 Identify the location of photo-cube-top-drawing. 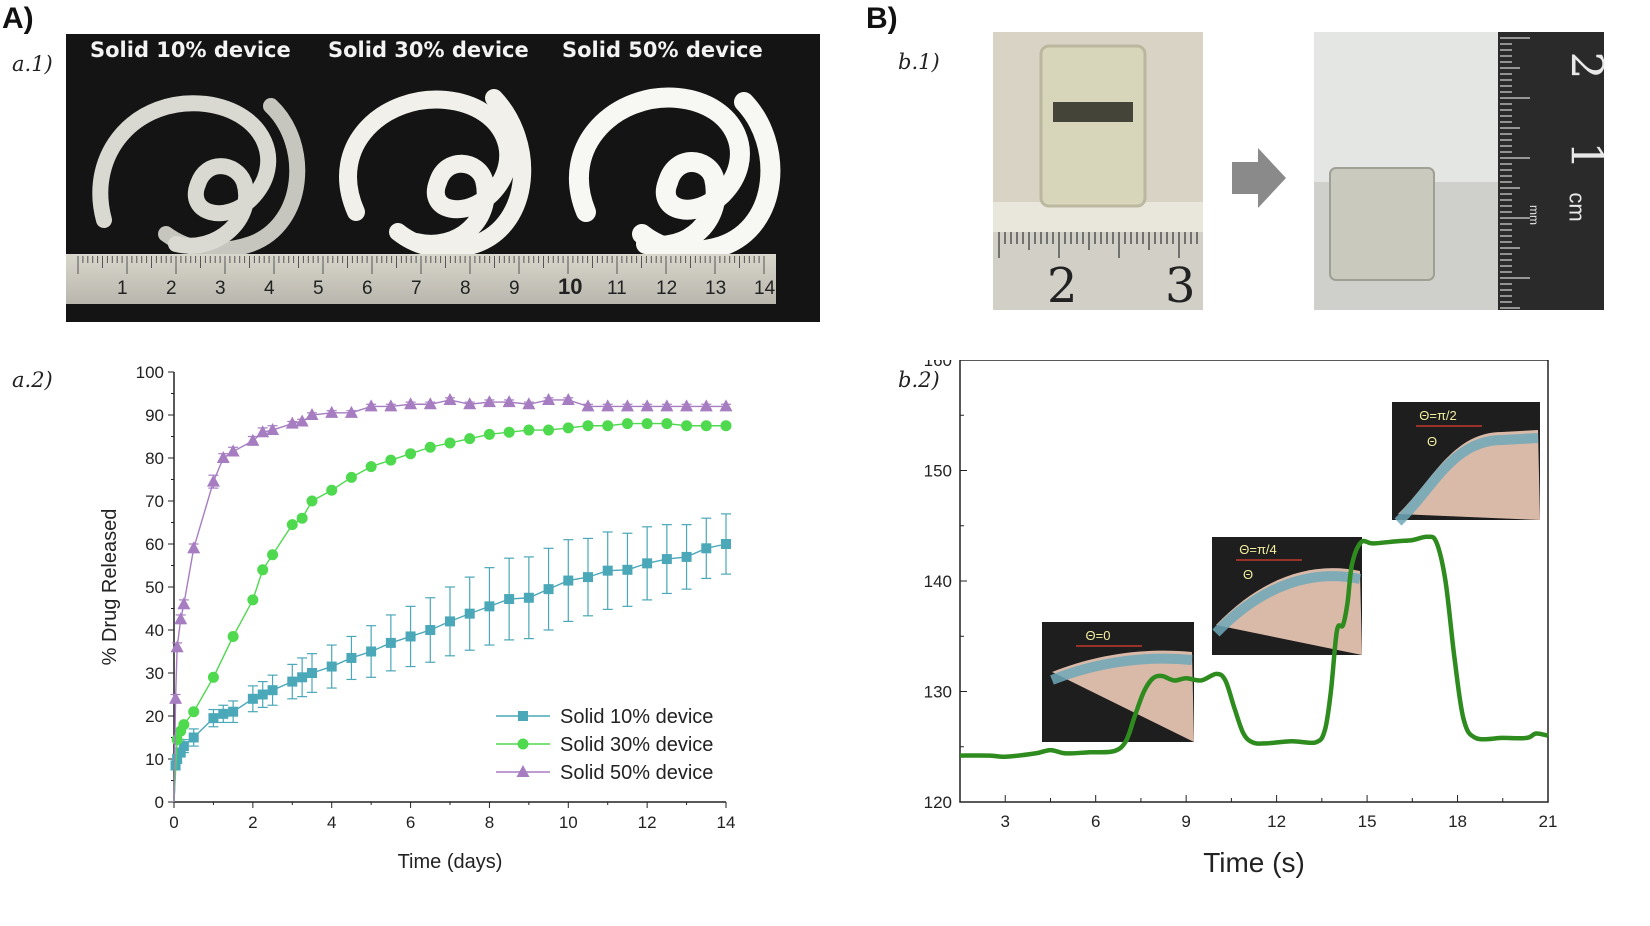
(1098, 171).